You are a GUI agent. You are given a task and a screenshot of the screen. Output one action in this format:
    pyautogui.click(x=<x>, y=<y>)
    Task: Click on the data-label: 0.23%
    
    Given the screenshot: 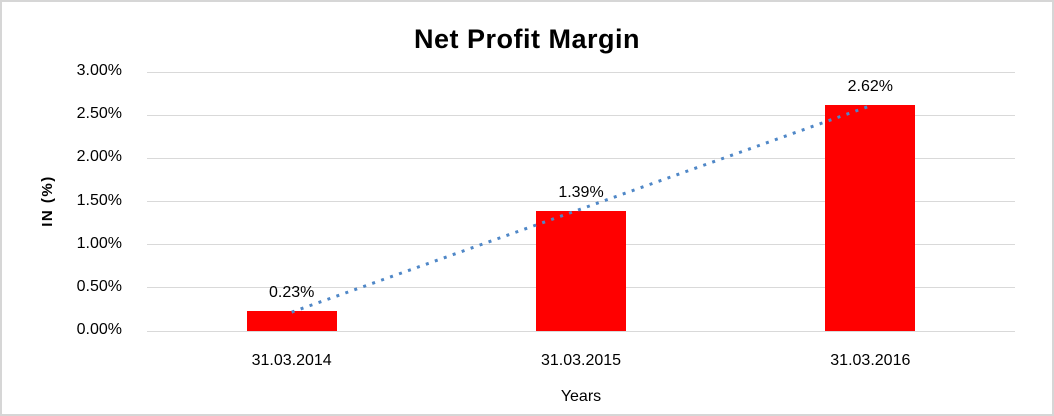 What is the action you would take?
    pyautogui.click(x=291, y=293)
    